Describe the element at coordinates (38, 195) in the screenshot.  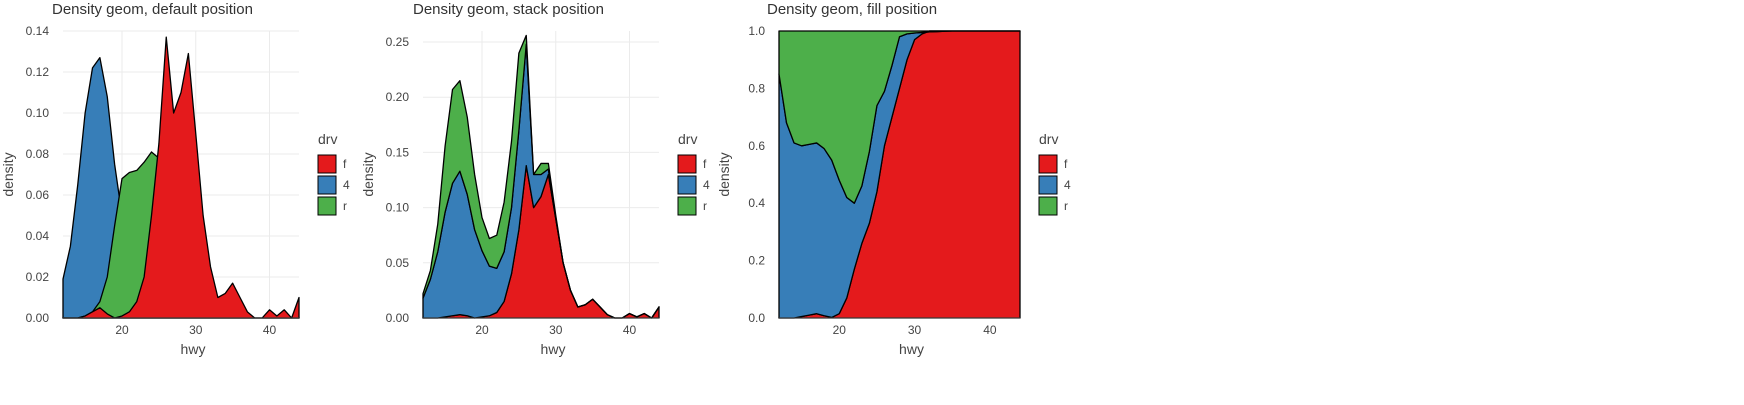
I see `y-tick-label: 0.06` at that location.